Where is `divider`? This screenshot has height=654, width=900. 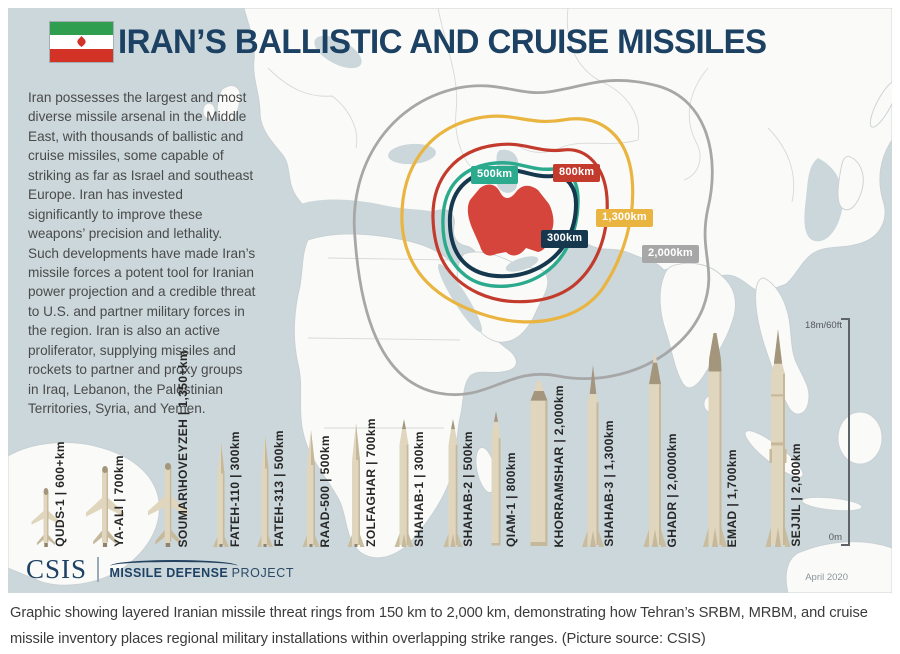
divider is located at coordinates (98, 569).